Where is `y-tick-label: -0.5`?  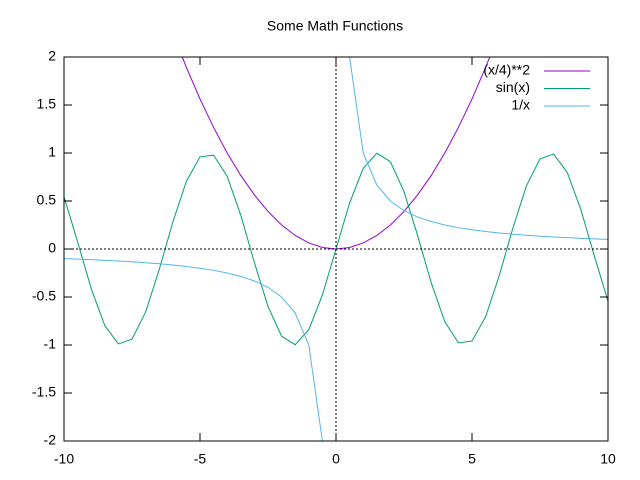
y-tick-label: -0.5 is located at coordinates (44, 296).